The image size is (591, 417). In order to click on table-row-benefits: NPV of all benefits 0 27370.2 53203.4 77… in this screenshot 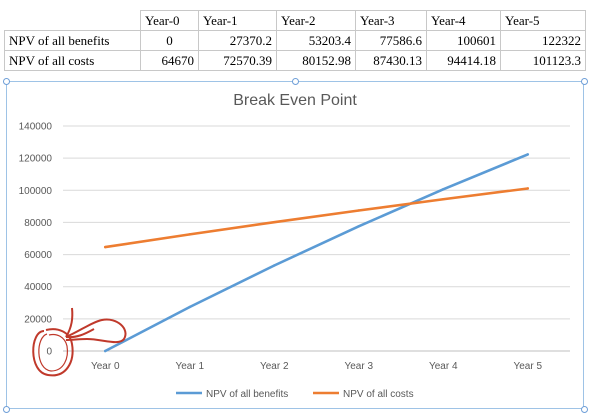, I will do `click(295, 40)`.